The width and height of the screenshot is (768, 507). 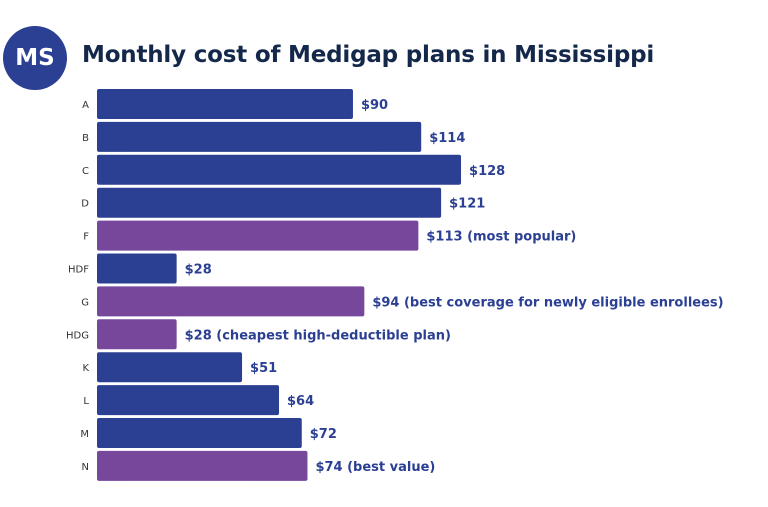 What do you see at coordinates (170, 367) in the screenshot?
I see `bar-k` at bounding box center [170, 367].